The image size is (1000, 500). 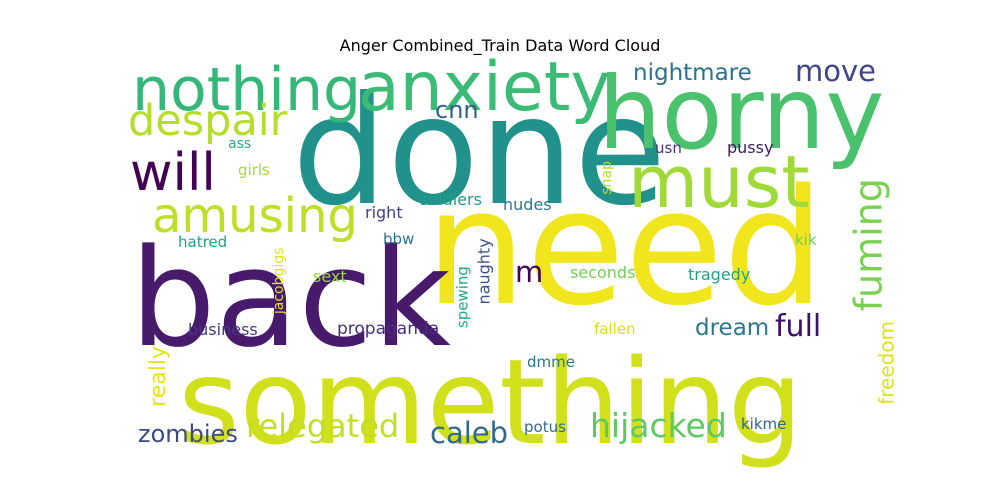 I want to click on word-nightmare: nightmare, so click(x=692, y=73).